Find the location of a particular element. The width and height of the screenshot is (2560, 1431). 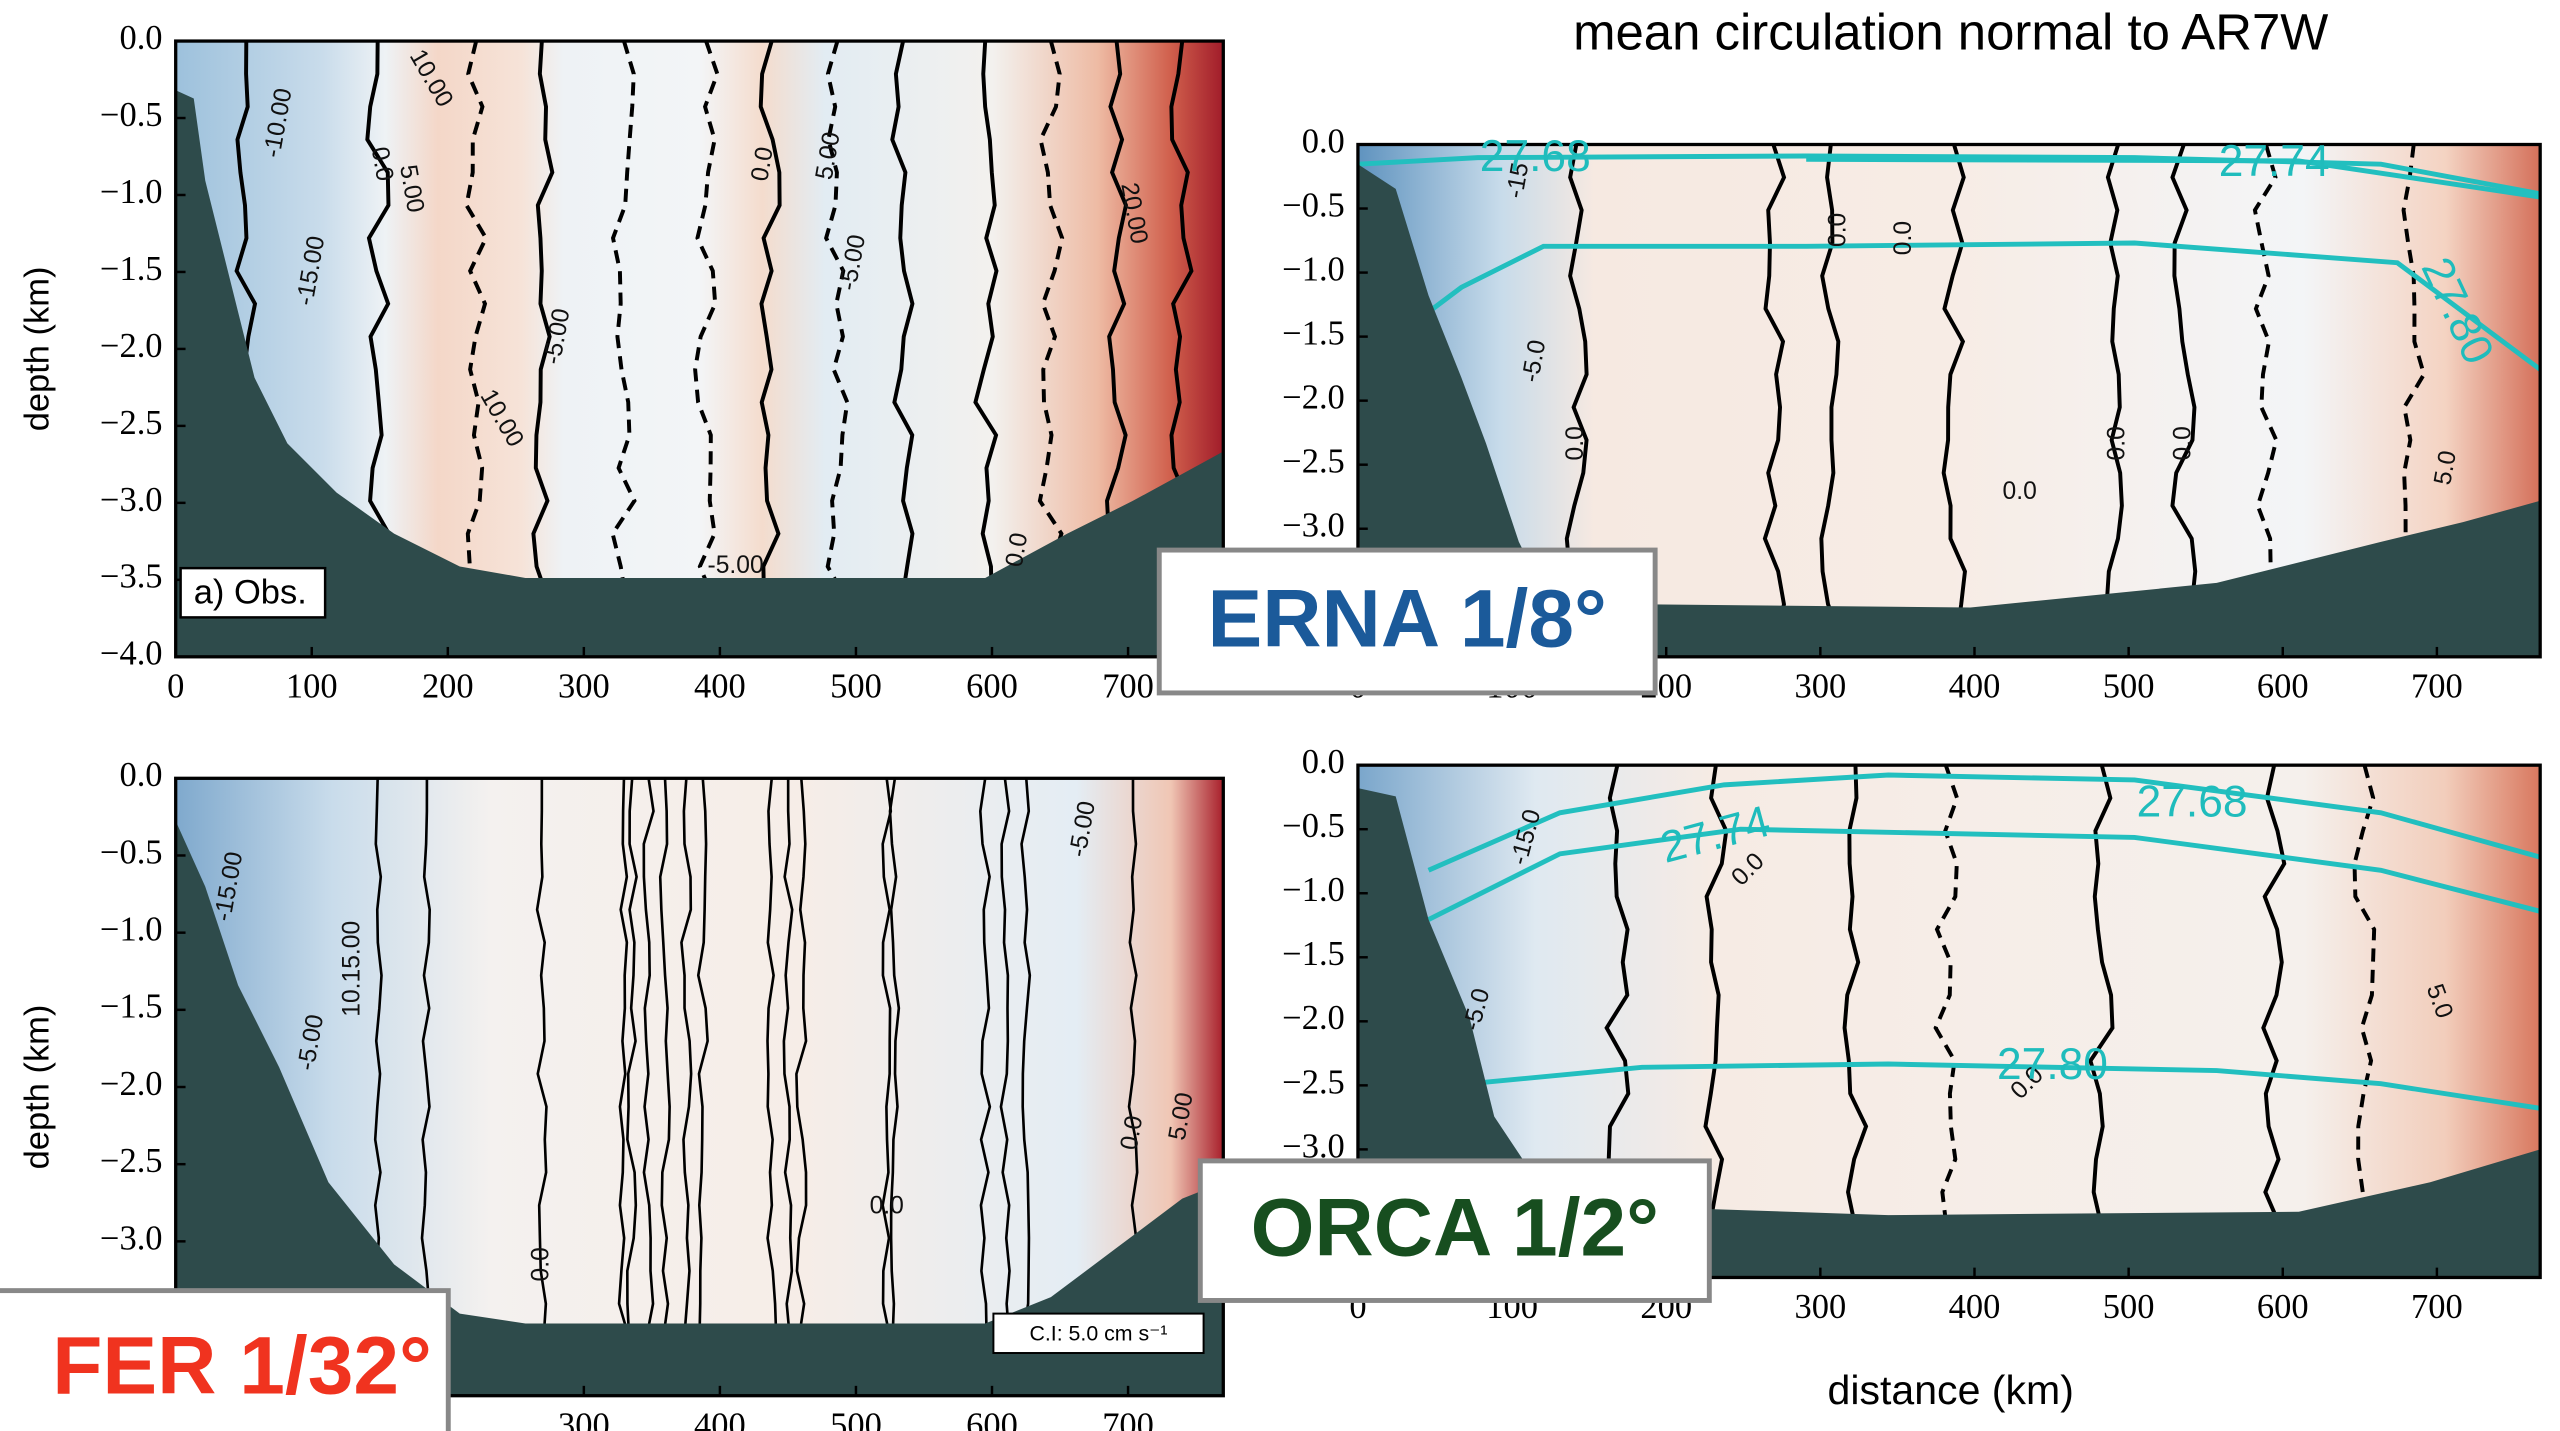

model-label: ORCA 1/2° is located at coordinates (1455, 1228).